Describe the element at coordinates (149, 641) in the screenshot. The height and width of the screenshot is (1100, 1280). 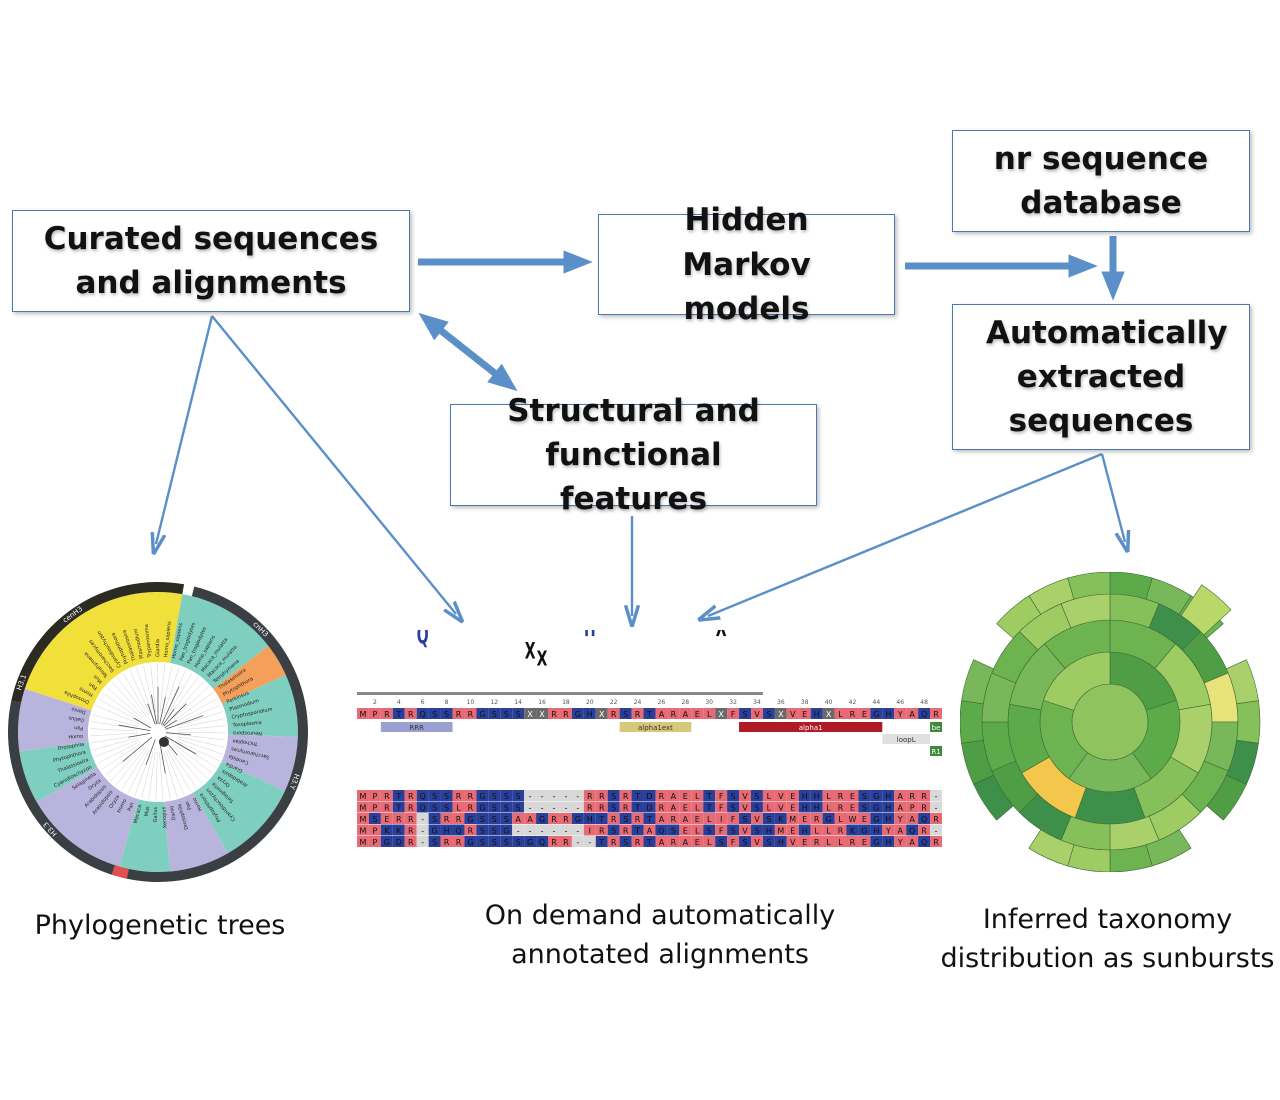
I see `leaf-label: Trypanosoma` at that location.